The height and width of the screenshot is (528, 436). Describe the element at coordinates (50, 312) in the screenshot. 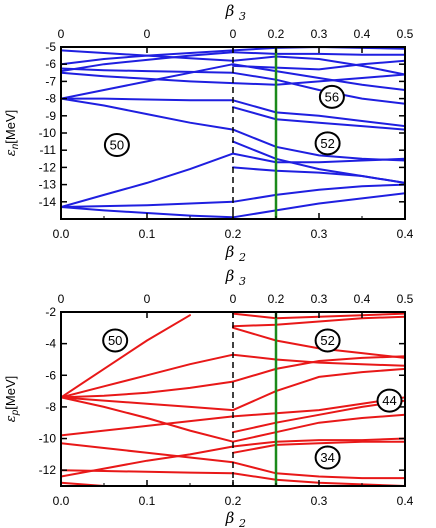

I see `bottom-ytick-label-0: -2` at that location.